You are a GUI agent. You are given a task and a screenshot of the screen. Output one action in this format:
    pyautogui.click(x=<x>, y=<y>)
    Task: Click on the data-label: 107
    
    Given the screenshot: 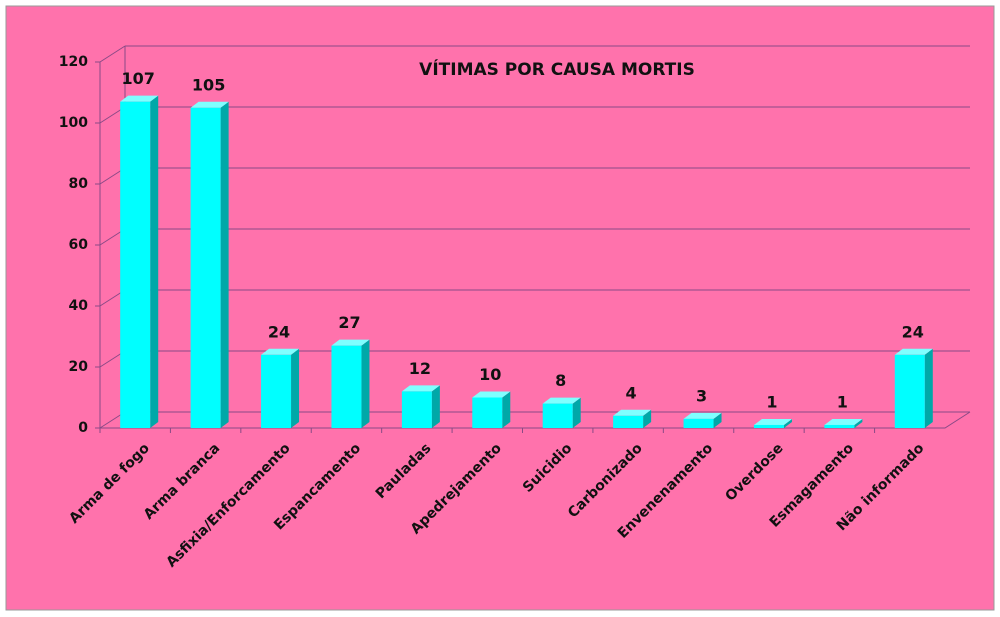 What is the action you would take?
    pyautogui.click(x=138, y=78)
    